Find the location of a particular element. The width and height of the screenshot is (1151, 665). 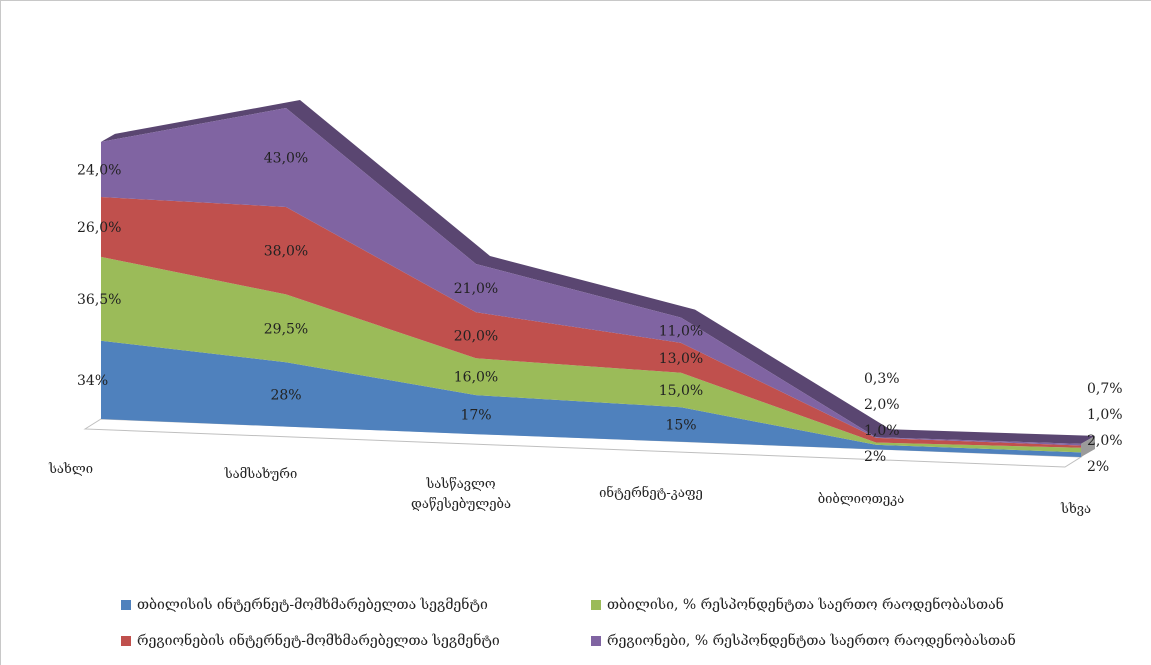

data-label-s3-c1: 43,0% is located at coordinates (286, 159).